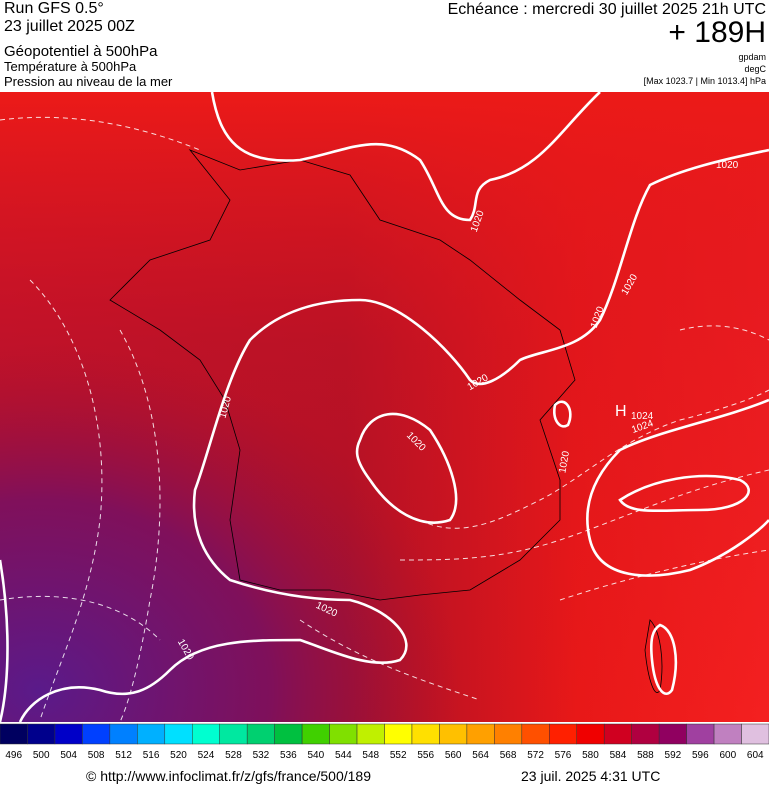 The image size is (769, 786). Describe the element at coordinates (590, 755) in the screenshot. I see `colorbar-label: 580` at that location.